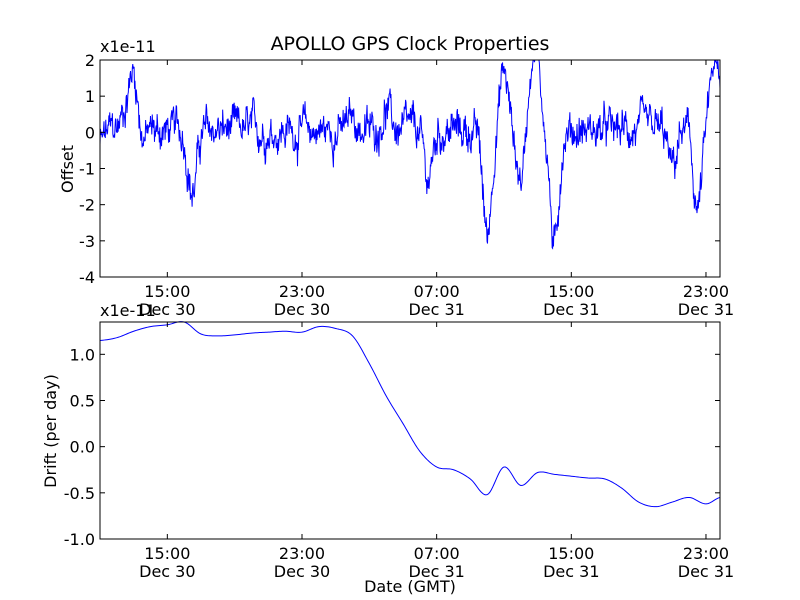  Describe the element at coordinates (87, 169) in the screenshot. I see `y-tick-label: -1` at that location.